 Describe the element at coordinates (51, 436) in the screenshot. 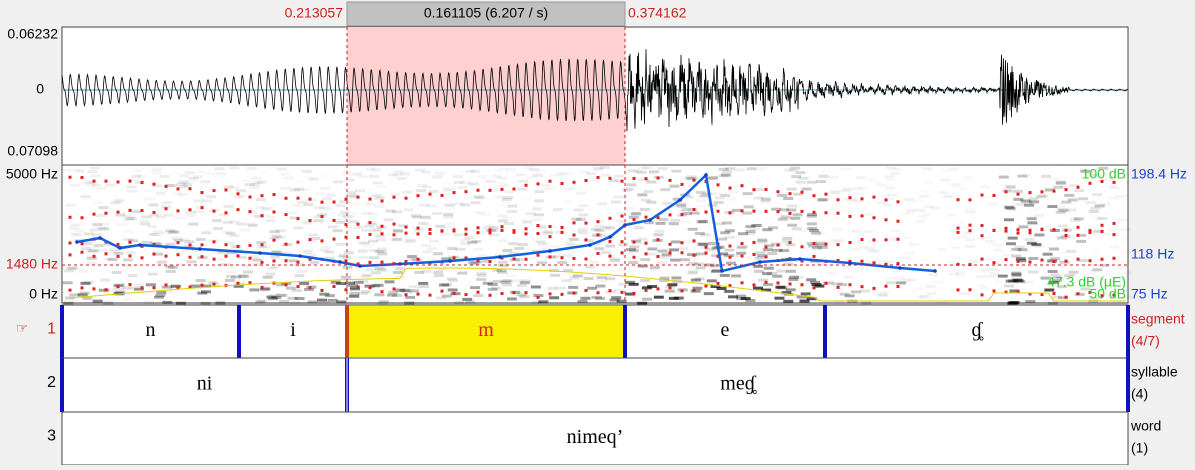

I see `tier-number: 3` at that location.